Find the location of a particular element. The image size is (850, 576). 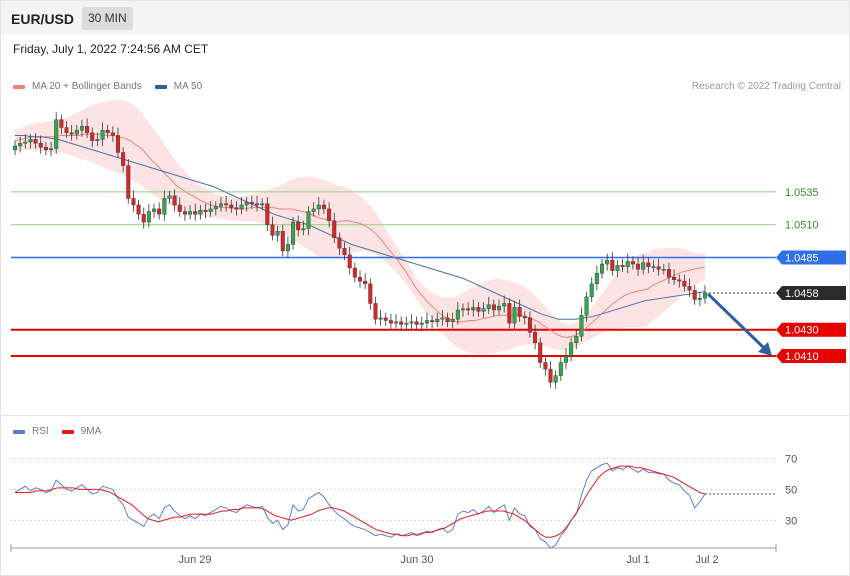

copyright-label: Research © 2022 Trading Central is located at coordinates (766, 86).